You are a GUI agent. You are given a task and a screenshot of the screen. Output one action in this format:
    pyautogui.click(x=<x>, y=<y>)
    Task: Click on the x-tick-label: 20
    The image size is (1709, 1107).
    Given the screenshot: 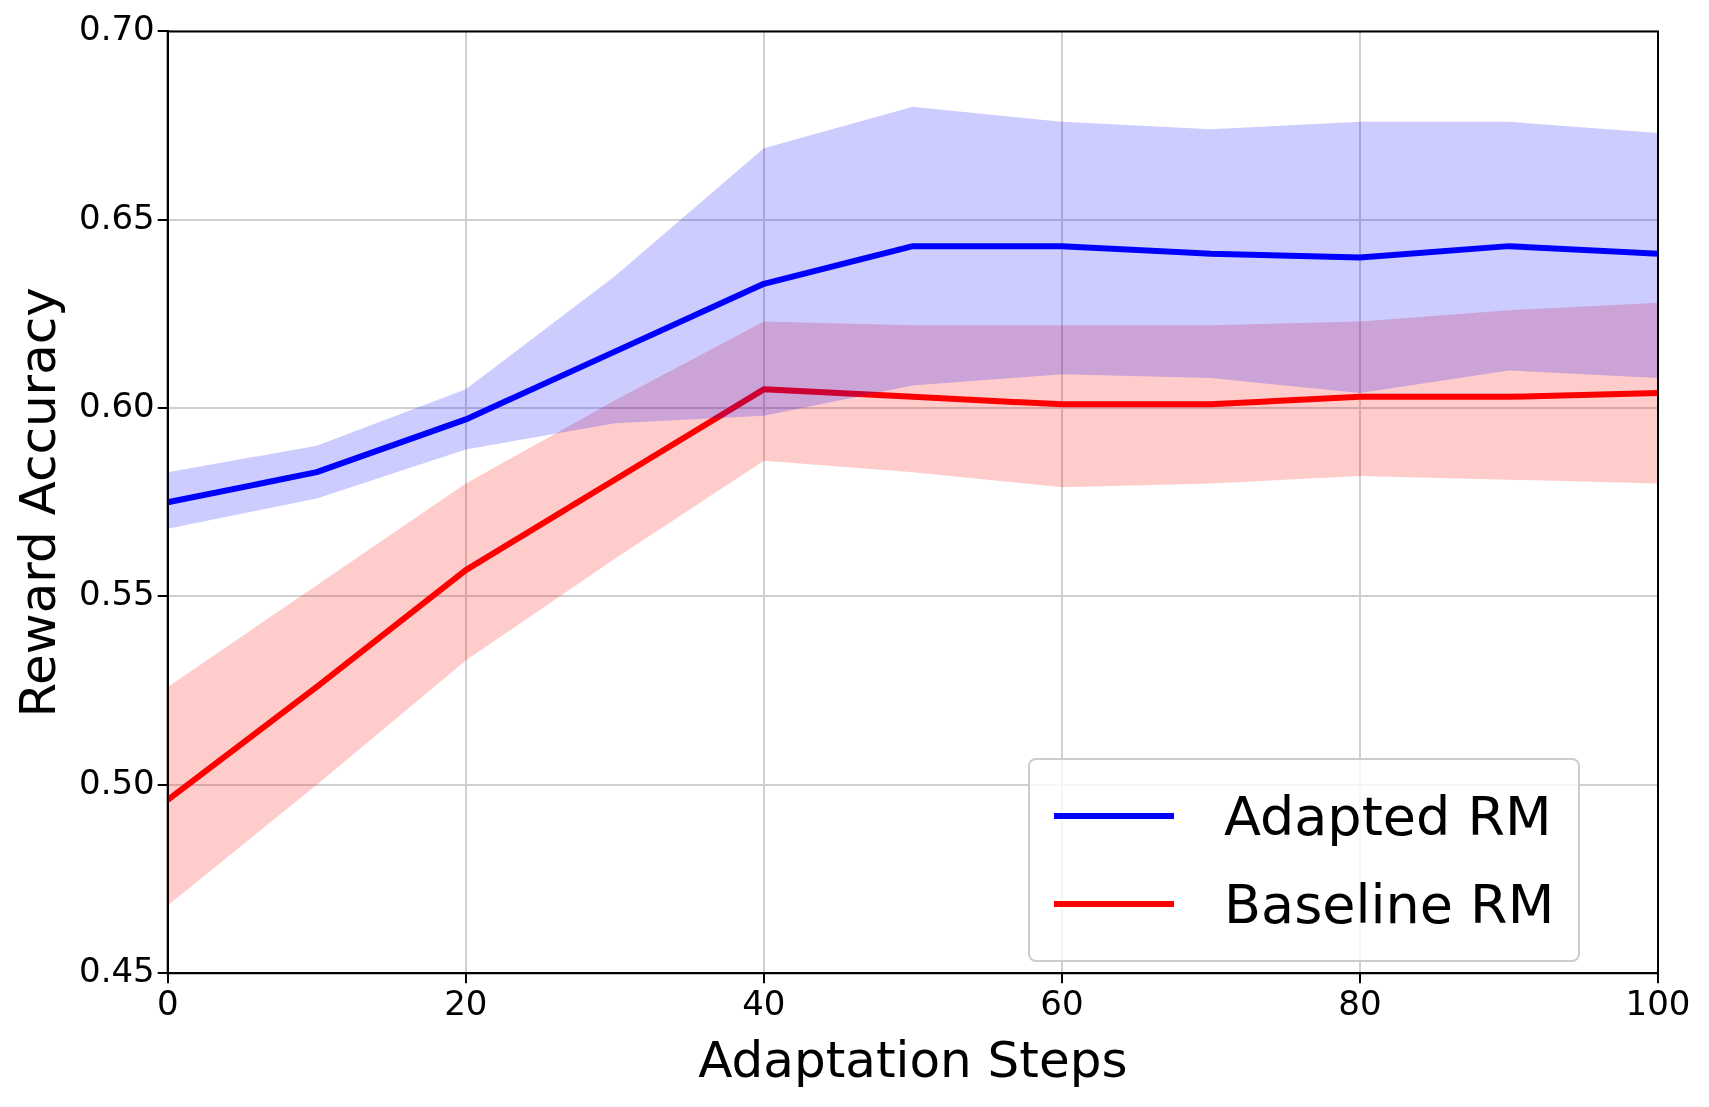 What is the action you would take?
    pyautogui.click(x=466, y=1003)
    